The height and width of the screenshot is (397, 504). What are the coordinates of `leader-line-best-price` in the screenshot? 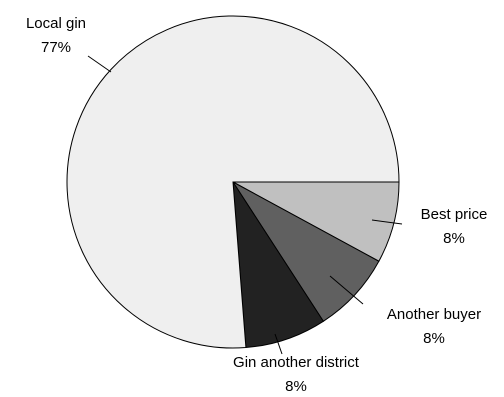 It's located at (387, 222).